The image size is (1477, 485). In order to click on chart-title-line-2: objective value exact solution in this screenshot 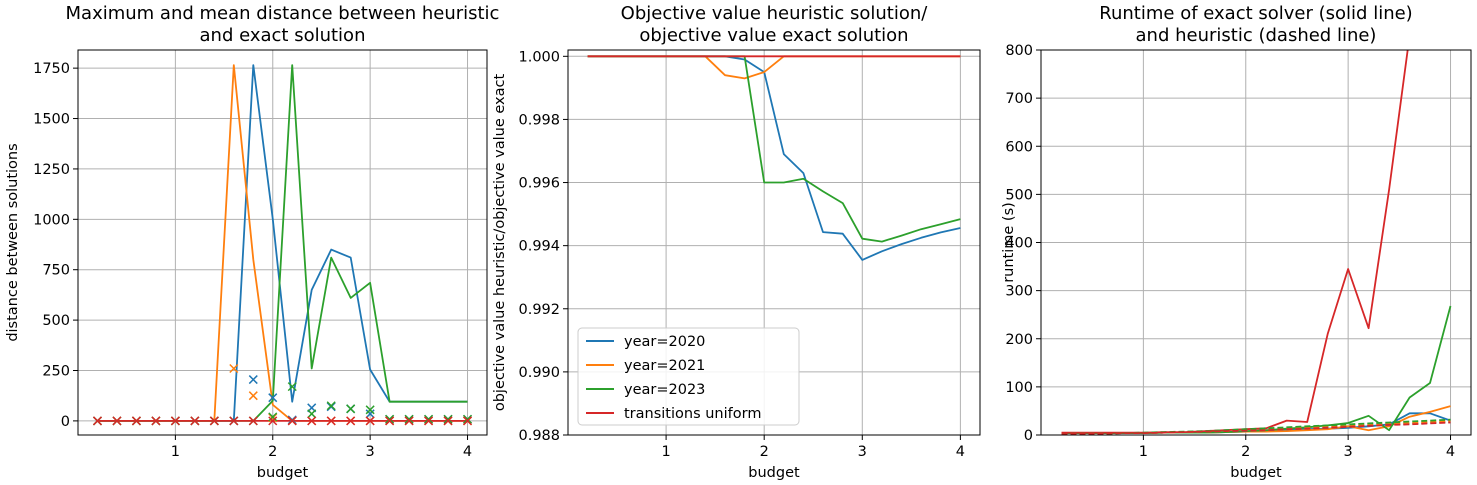, I will do `click(773, 35)`.